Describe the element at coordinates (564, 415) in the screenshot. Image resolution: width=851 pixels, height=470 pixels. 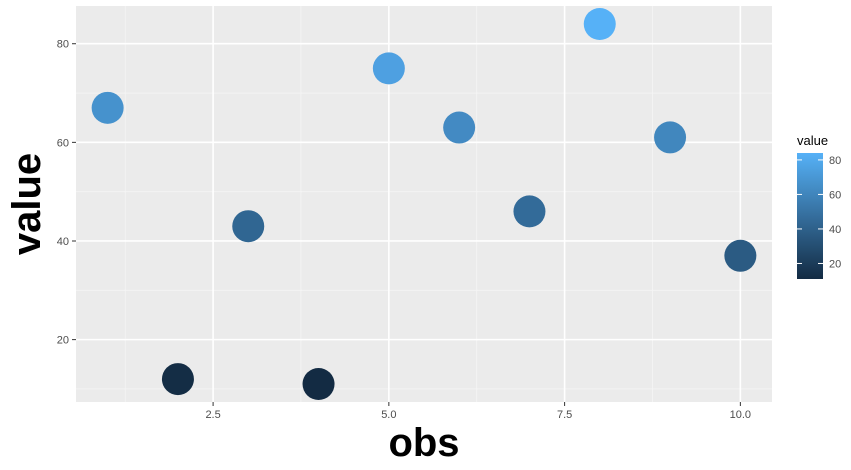
I see `x-tick-label: 7.5` at that location.